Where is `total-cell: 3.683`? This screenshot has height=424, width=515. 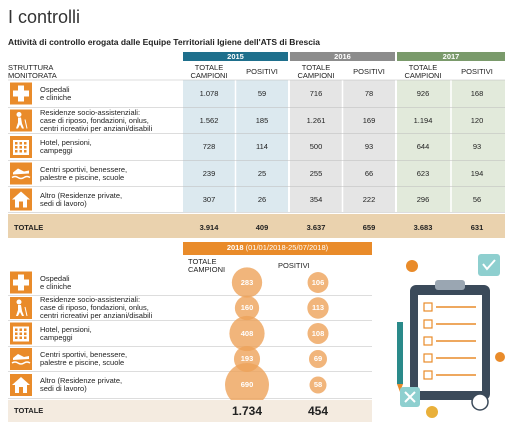 total-cell: 3.683 is located at coordinates (423, 227).